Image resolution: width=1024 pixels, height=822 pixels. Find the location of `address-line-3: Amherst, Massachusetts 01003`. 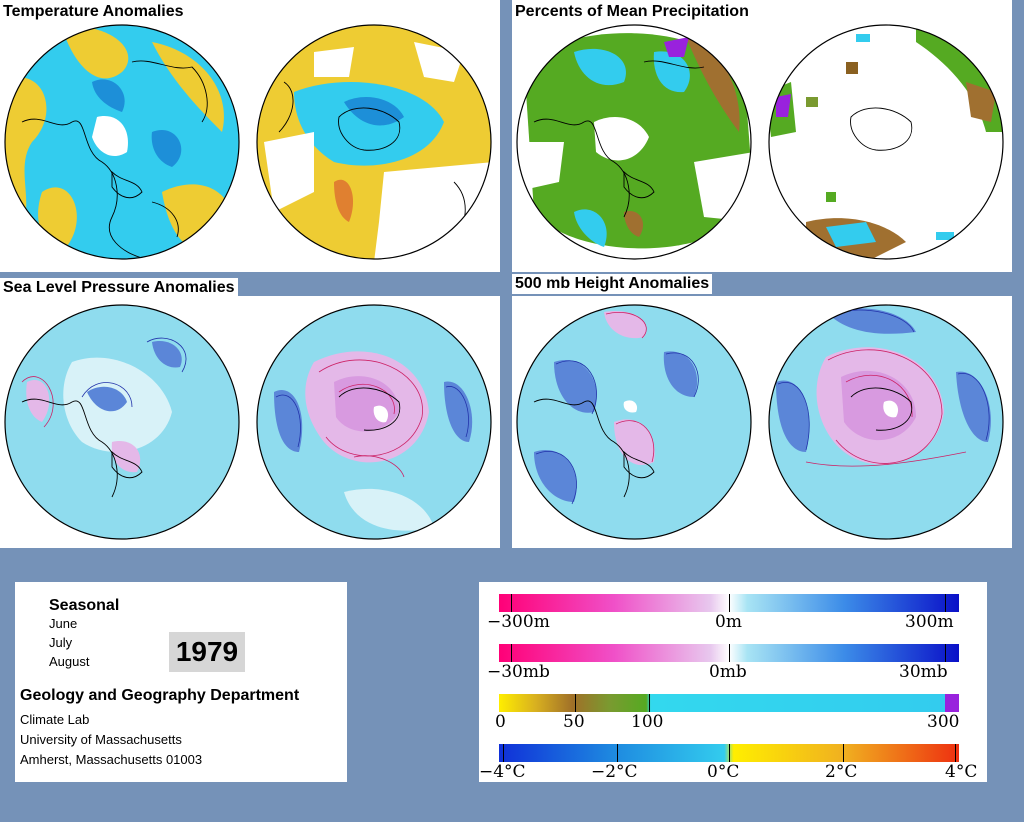

address-line-3: Amherst, Massachusetts 01003 is located at coordinates (111, 759).